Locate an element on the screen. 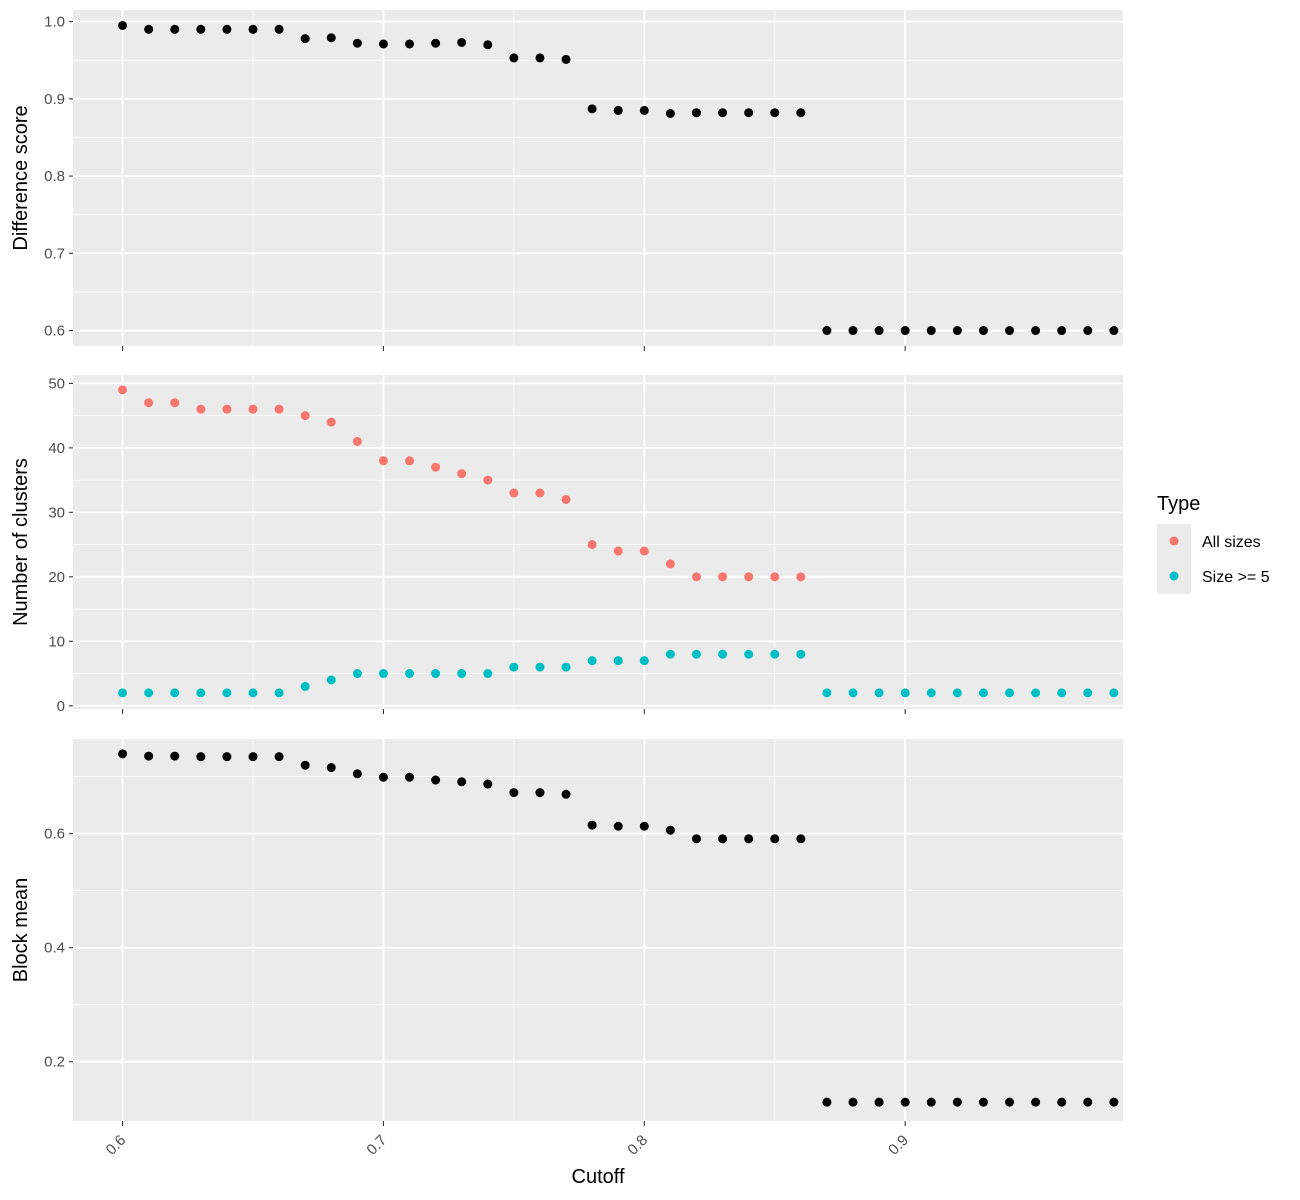  legend-label-size-ge-5: Size >= 5 is located at coordinates (1236, 577).